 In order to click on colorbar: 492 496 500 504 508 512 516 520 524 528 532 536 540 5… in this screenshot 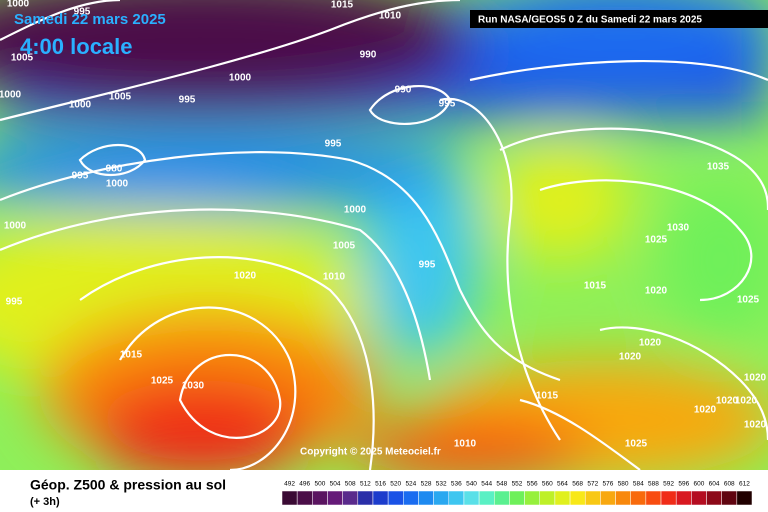, I will do `click(517, 493)`.